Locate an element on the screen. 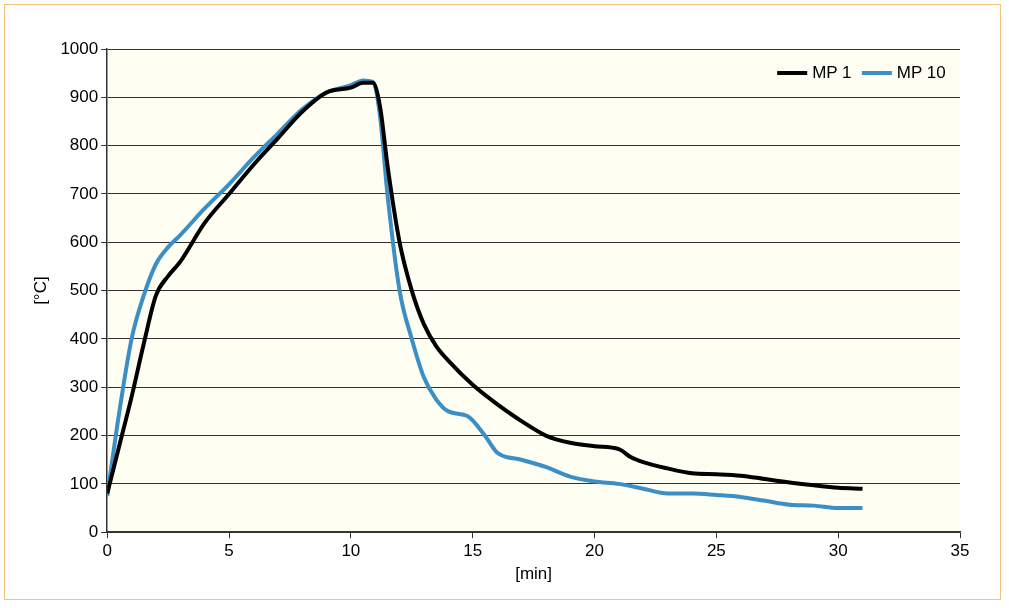 The height and width of the screenshot is (608, 1009). y-tick-label: 900 is located at coordinates (84, 97).